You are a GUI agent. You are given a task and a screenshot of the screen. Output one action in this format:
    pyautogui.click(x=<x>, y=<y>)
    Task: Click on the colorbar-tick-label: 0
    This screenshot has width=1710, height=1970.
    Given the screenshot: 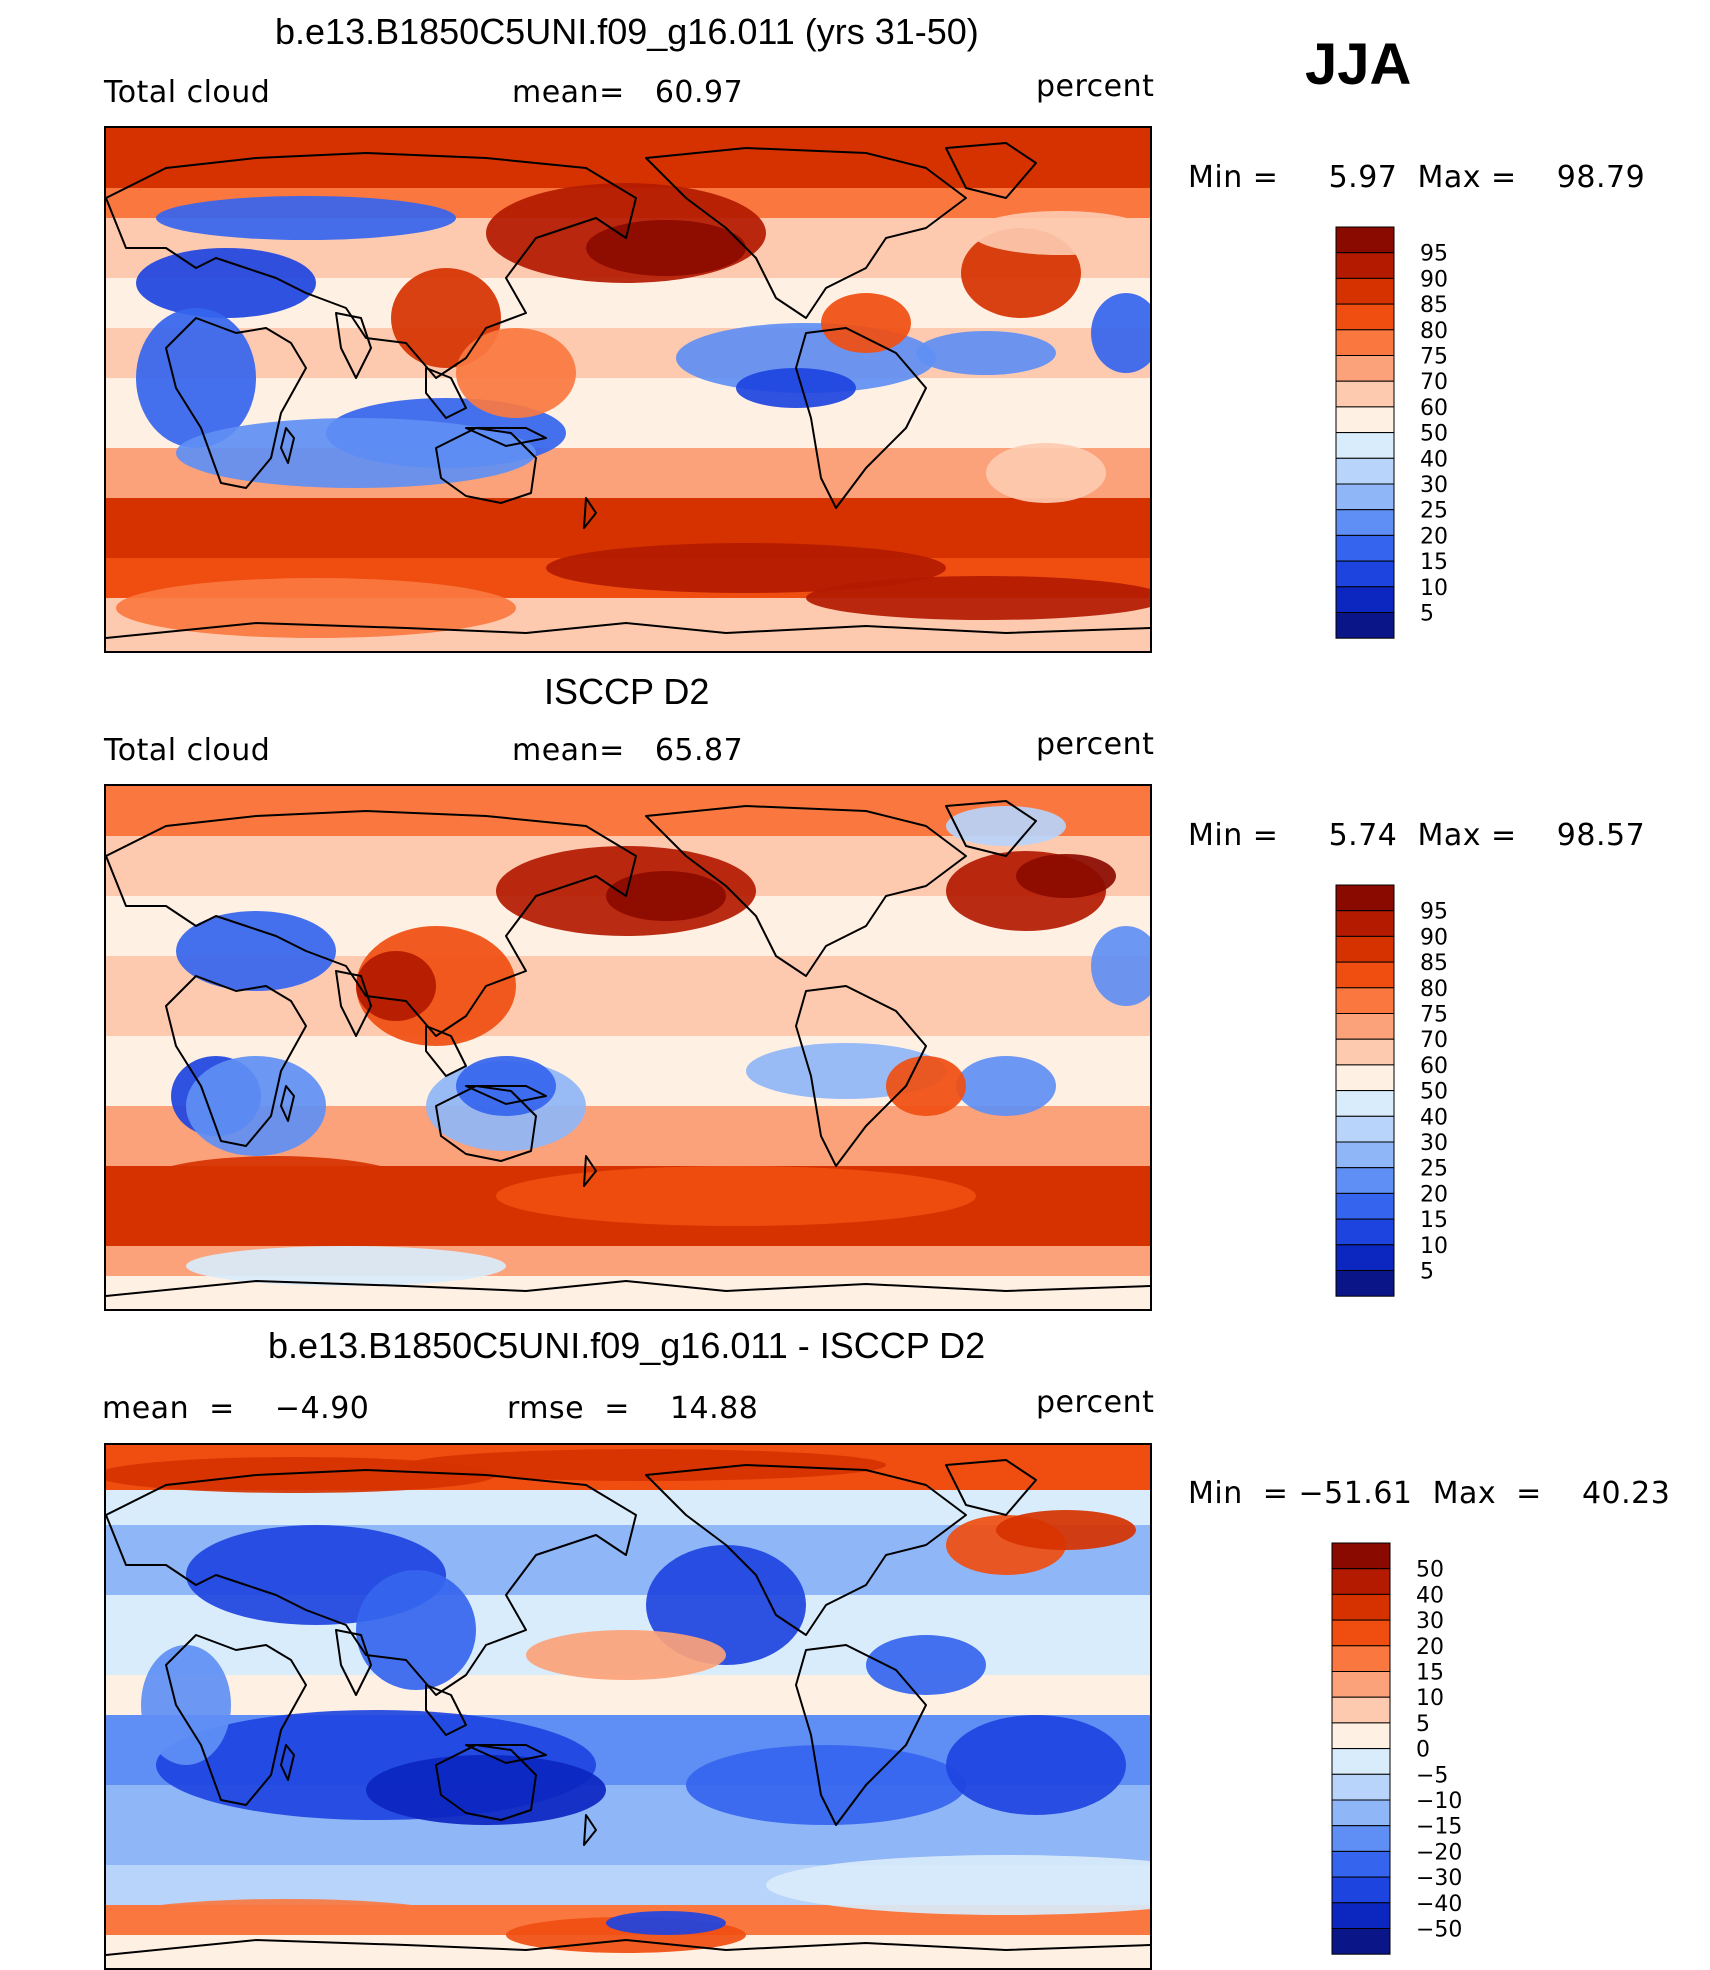 What is the action you would take?
    pyautogui.click(x=1423, y=1750)
    